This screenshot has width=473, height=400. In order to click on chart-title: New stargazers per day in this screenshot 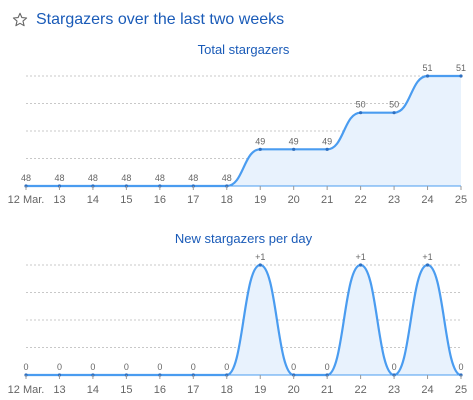, I will do `click(244, 238)`.